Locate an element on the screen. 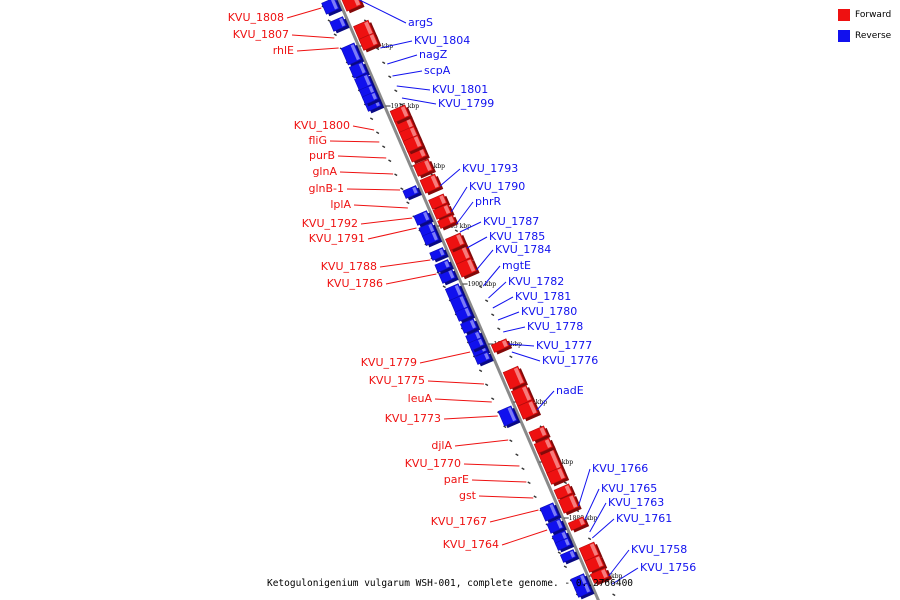 The image size is (900, 600). gene-label-reverse: KVU_1778 is located at coordinates (555, 326).